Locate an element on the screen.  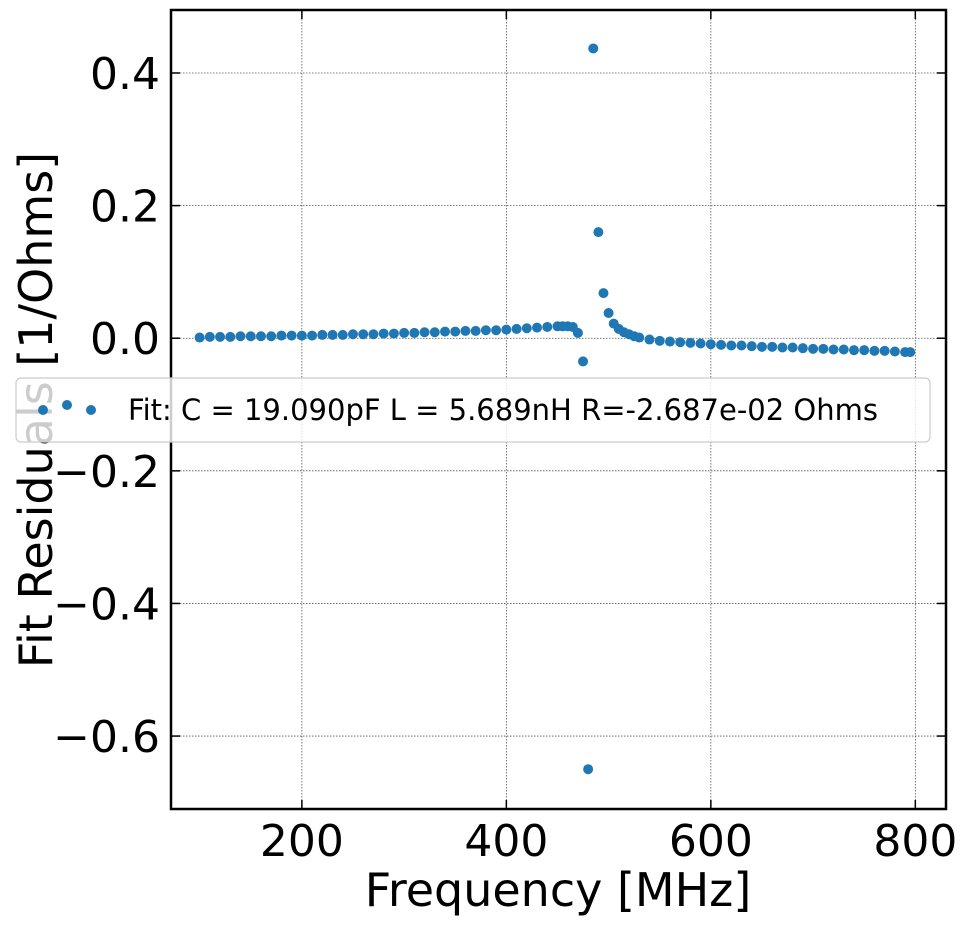
y-tick-label: 0.2 is located at coordinates (125, 207).